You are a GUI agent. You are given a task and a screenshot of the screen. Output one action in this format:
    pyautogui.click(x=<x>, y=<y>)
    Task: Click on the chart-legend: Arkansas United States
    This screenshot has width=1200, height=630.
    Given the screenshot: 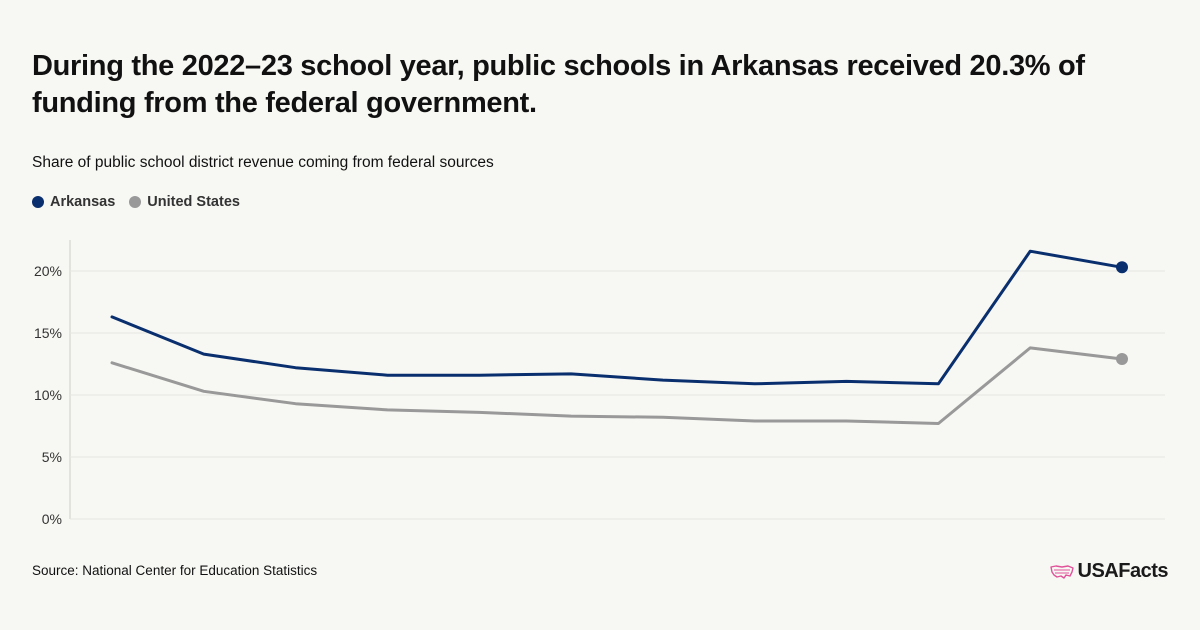 What is the action you would take?
    pyautogui.click(x=136, y=202)
    